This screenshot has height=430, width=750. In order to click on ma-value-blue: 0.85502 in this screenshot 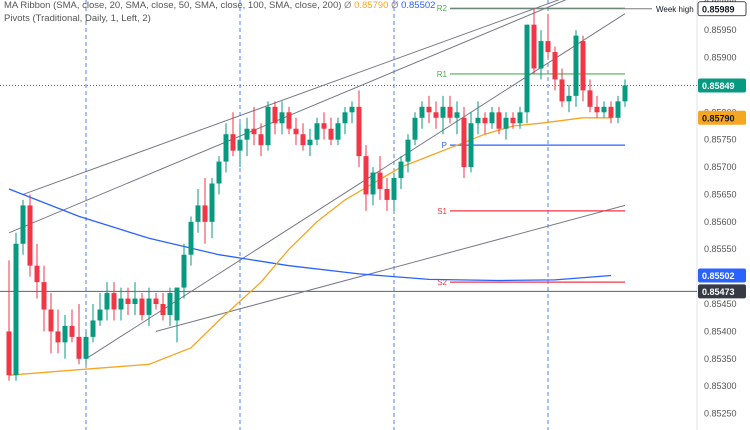, I will do `click(418, 5)`.